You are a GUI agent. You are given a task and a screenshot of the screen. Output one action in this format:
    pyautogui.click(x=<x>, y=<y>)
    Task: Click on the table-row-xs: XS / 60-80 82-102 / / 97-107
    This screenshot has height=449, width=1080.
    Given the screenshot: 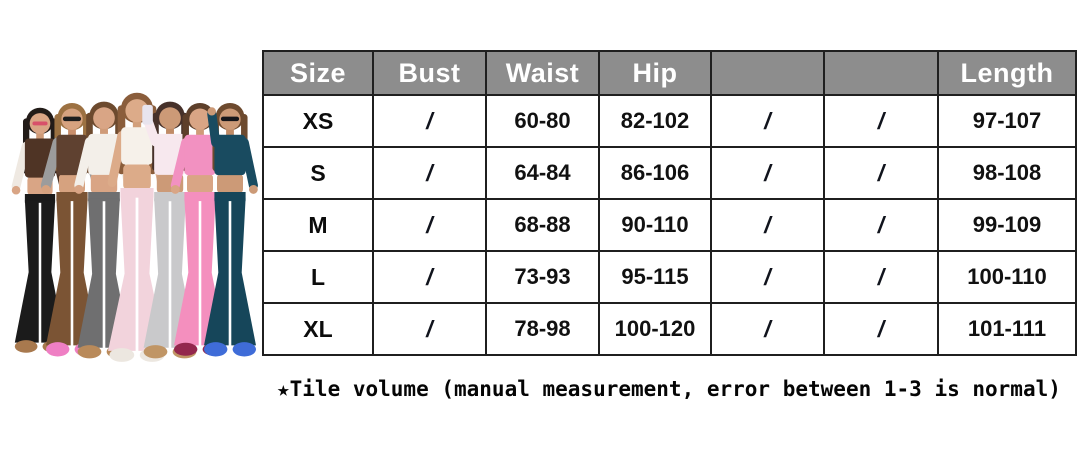 What is the action you would take?
    pyautogui.click(x=669, y=121)
    